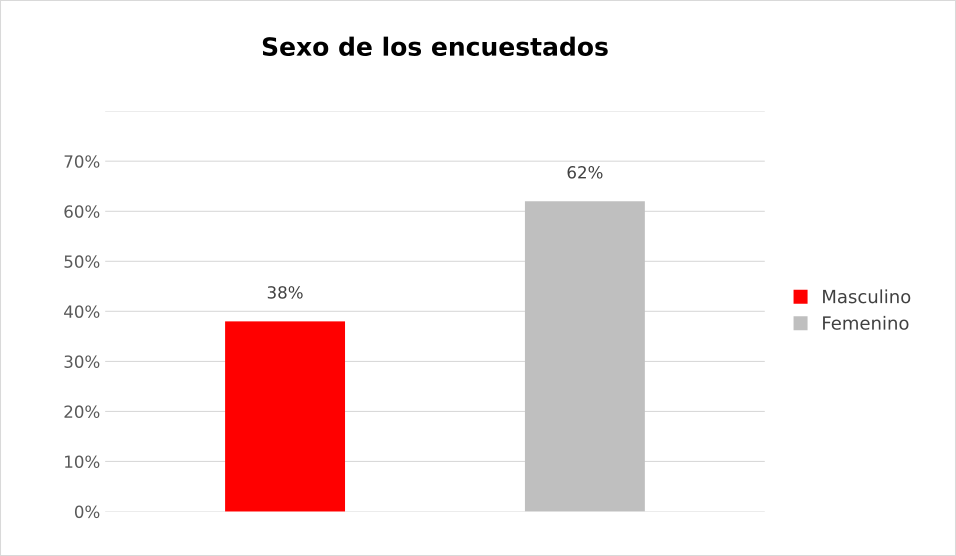 The height and width of the screenshot is (556, 956). I want to click on y-tick-label: 40%, so click(82, 311).